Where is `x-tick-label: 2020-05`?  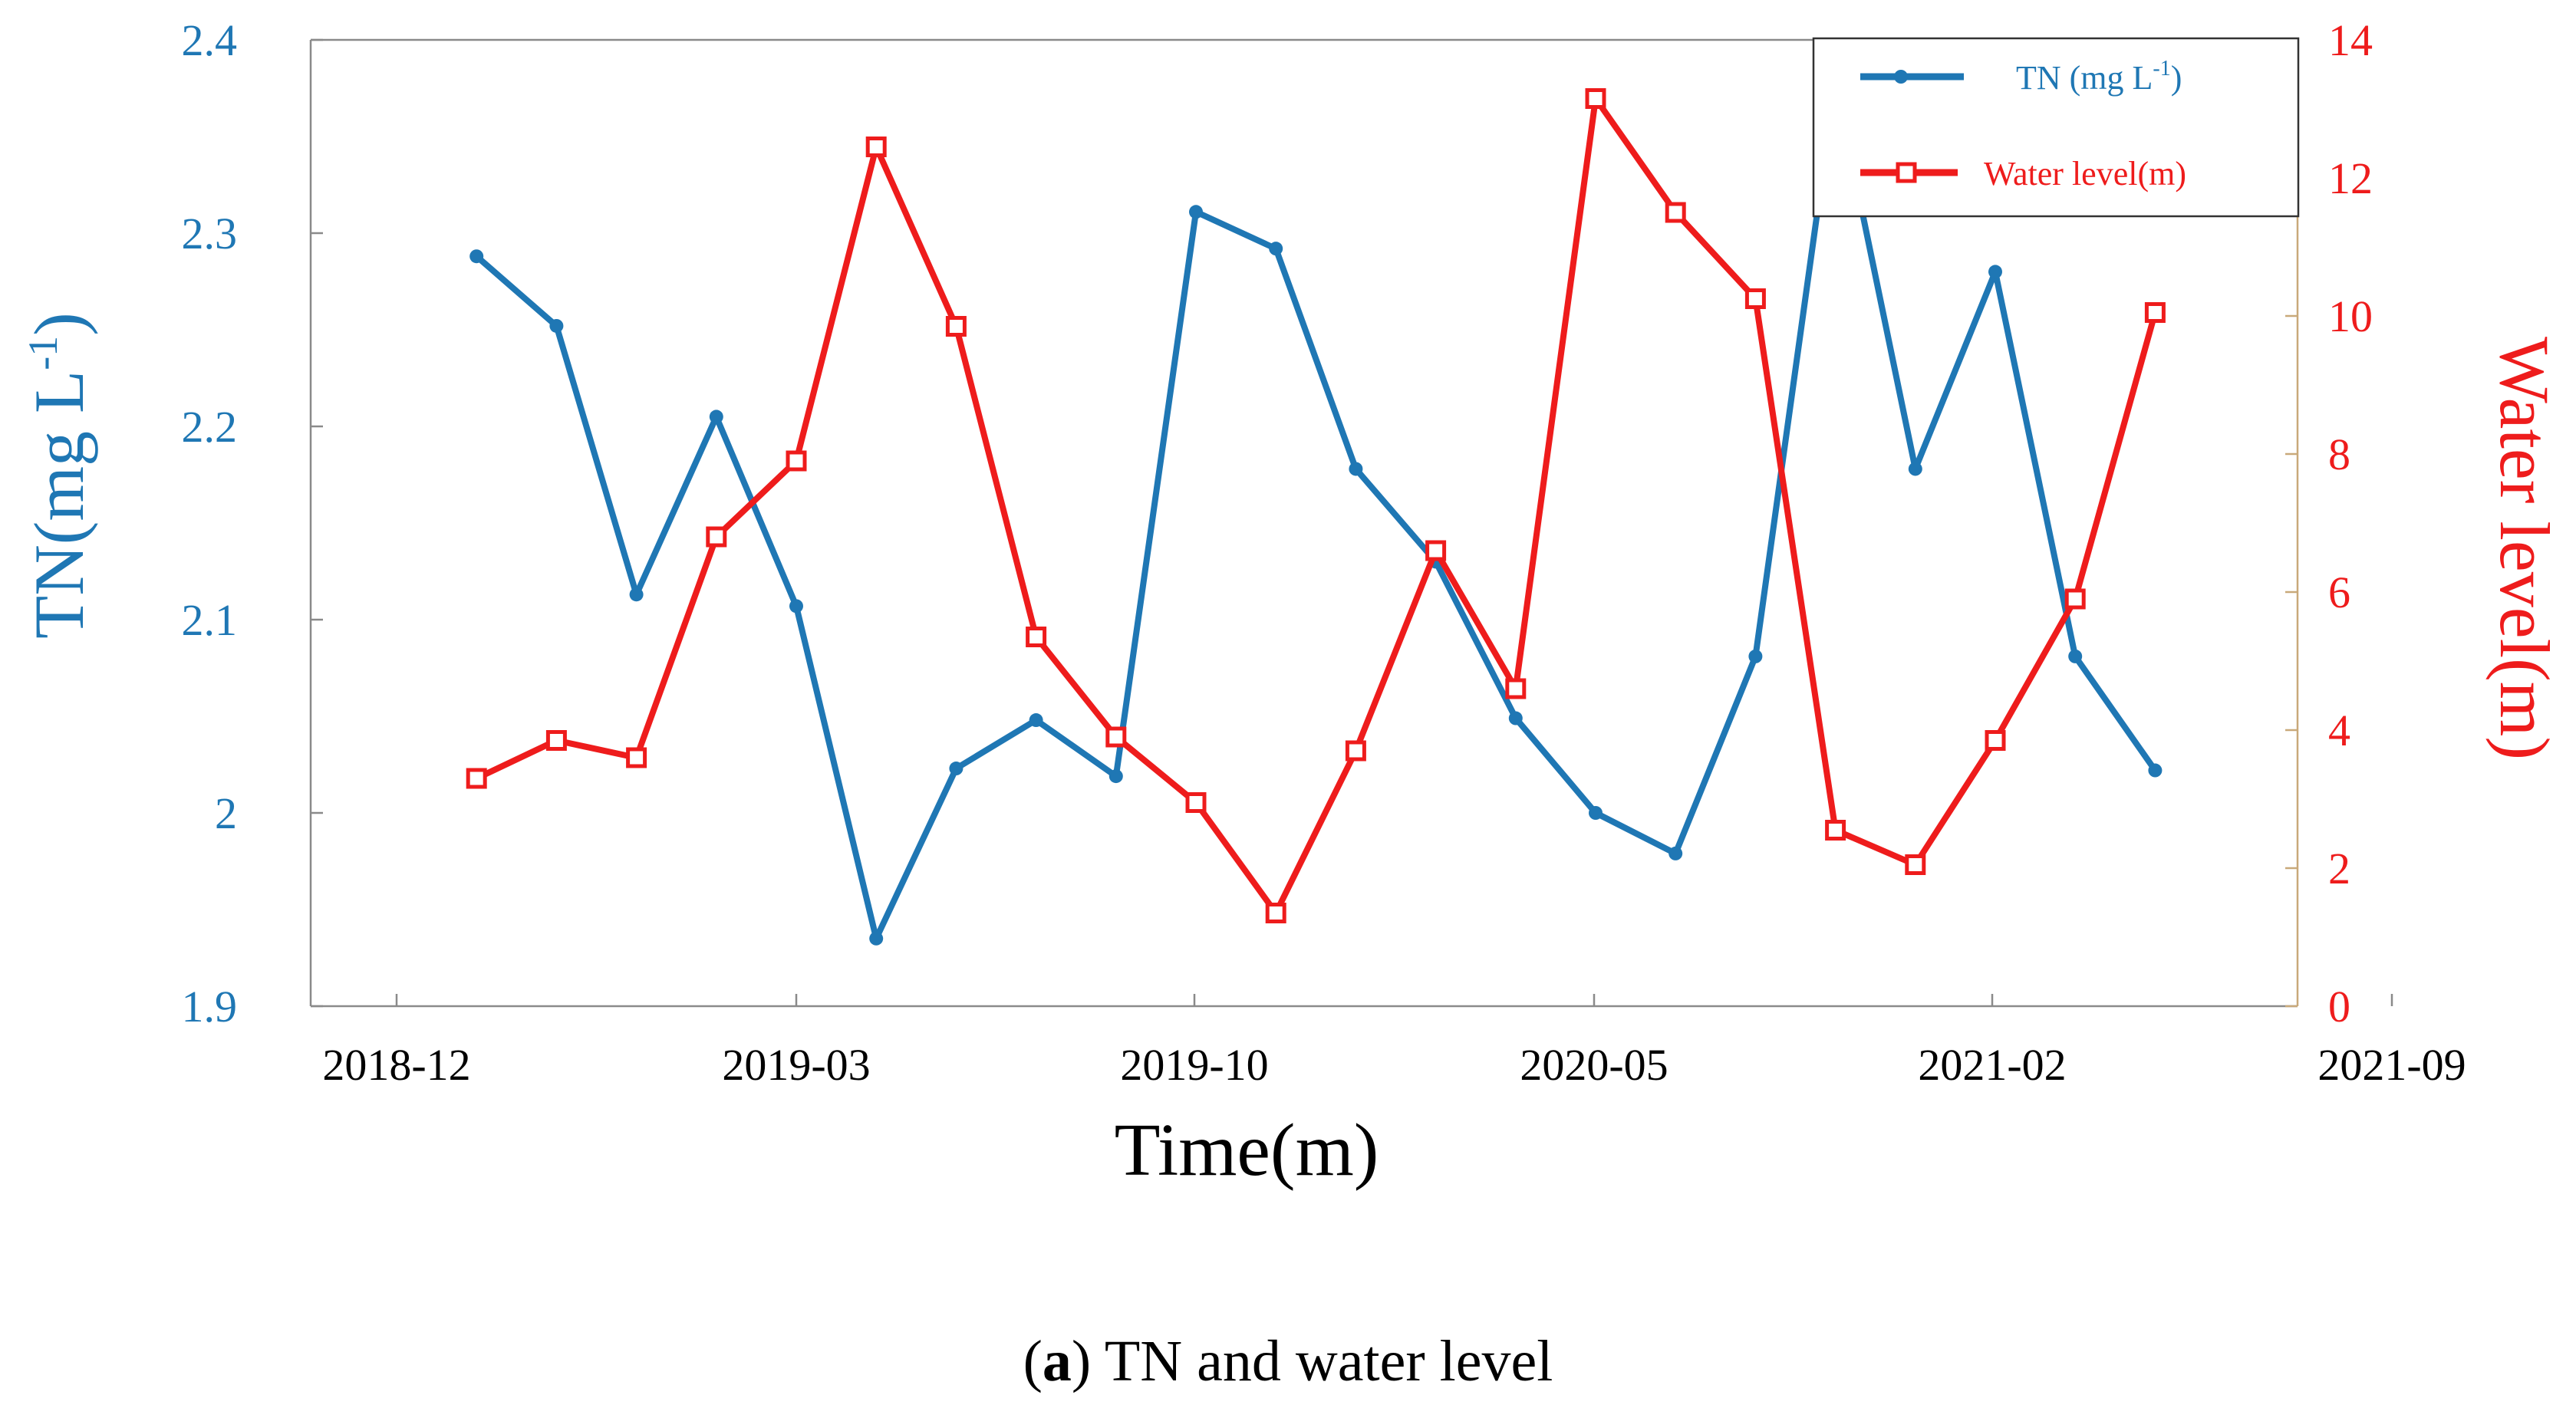
x-tick-label: 2020-05 is located at coordinates (1594, 1065).